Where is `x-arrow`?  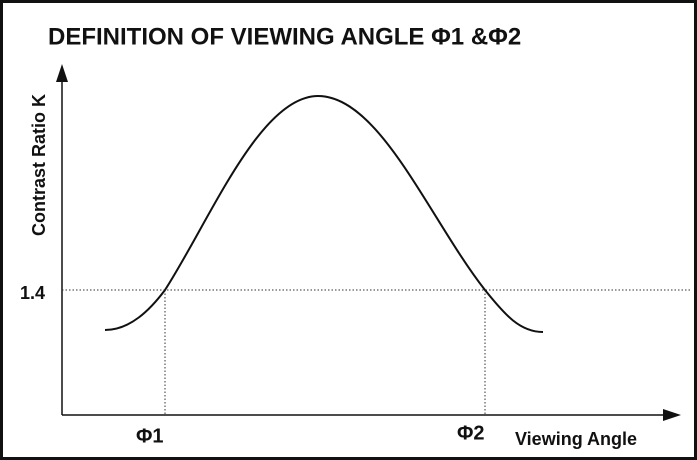 x-arrow is located at coordinates (672, 415).